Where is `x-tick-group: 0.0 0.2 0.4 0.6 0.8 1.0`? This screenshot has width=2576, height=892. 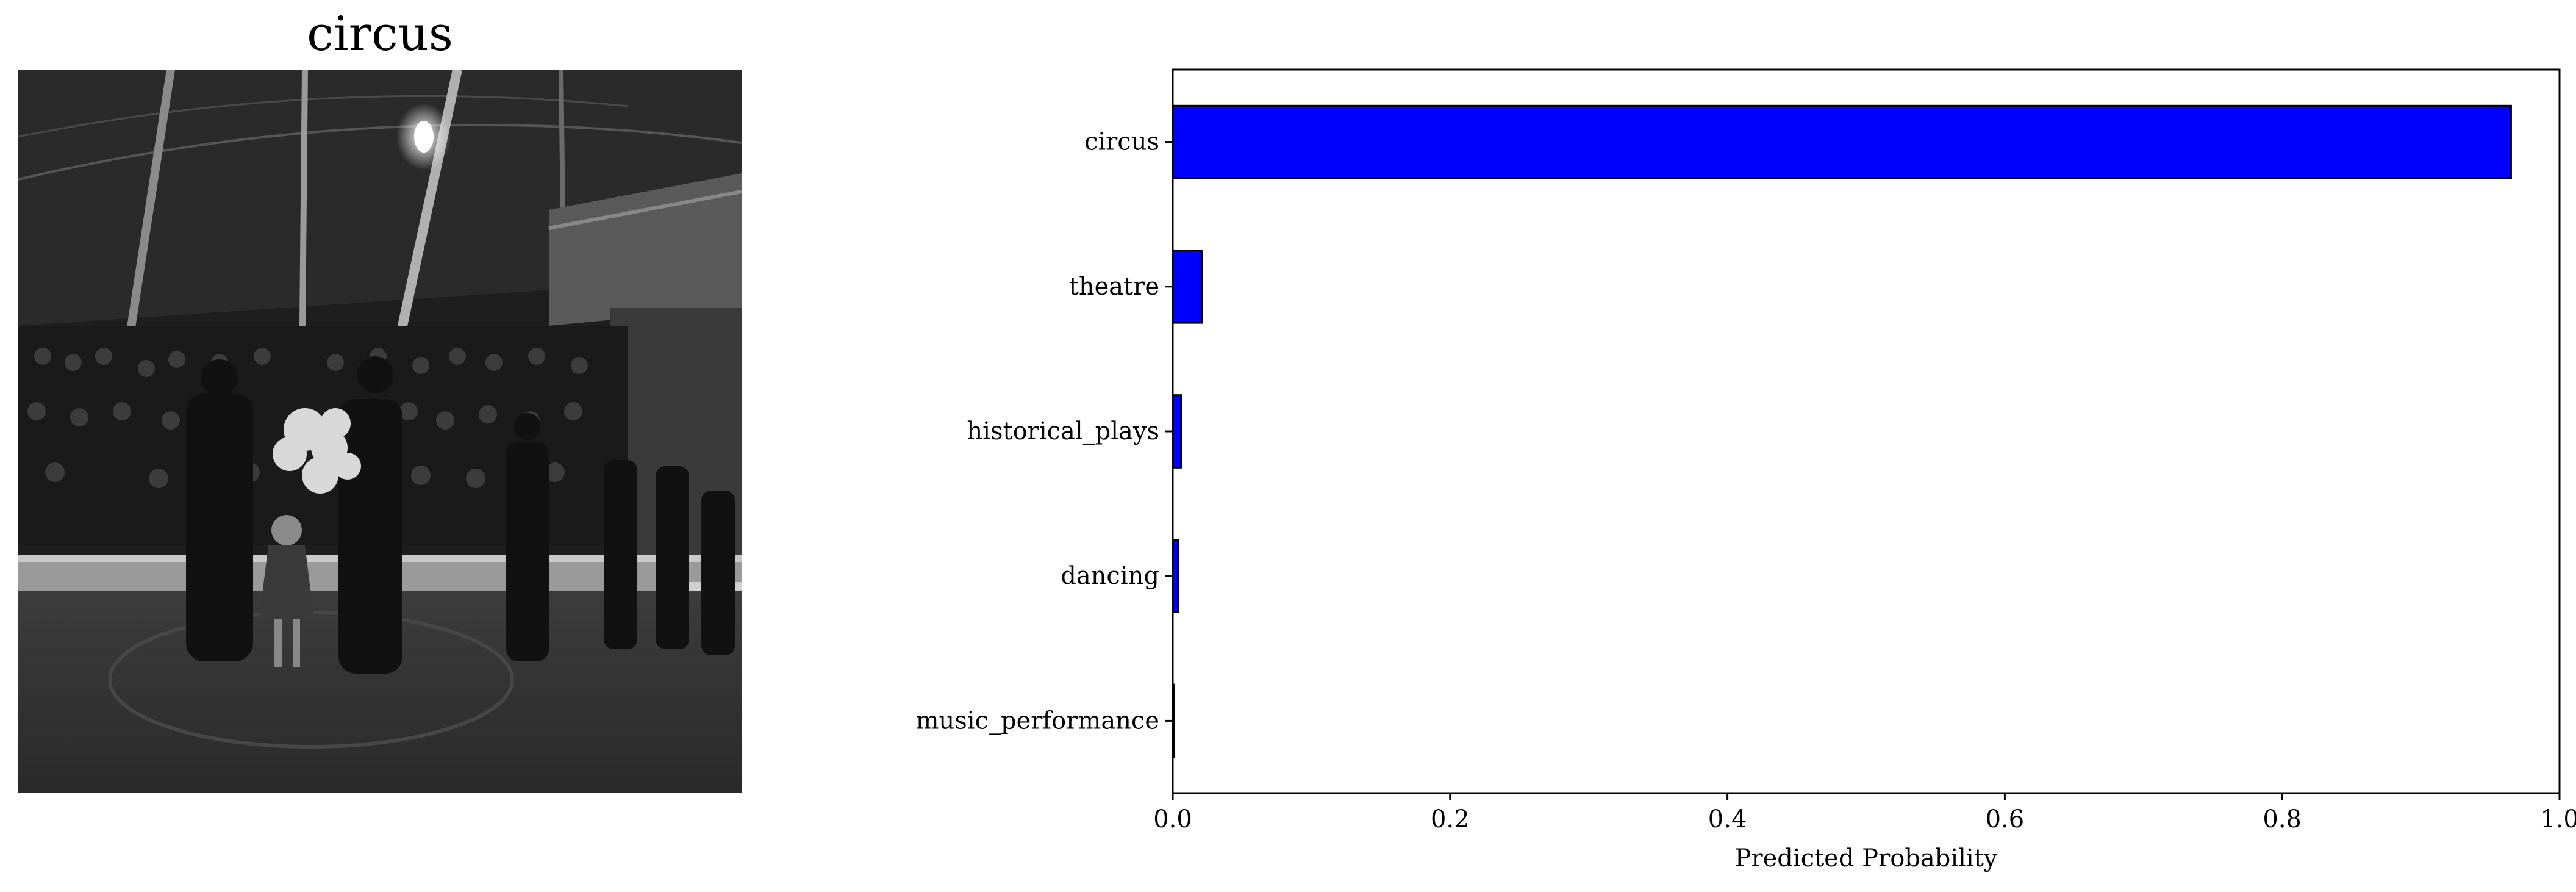 x-tick-group: 0.0 0.2 0.4 0.6 0.8 1.0 is located at coordinates (1864, 813).